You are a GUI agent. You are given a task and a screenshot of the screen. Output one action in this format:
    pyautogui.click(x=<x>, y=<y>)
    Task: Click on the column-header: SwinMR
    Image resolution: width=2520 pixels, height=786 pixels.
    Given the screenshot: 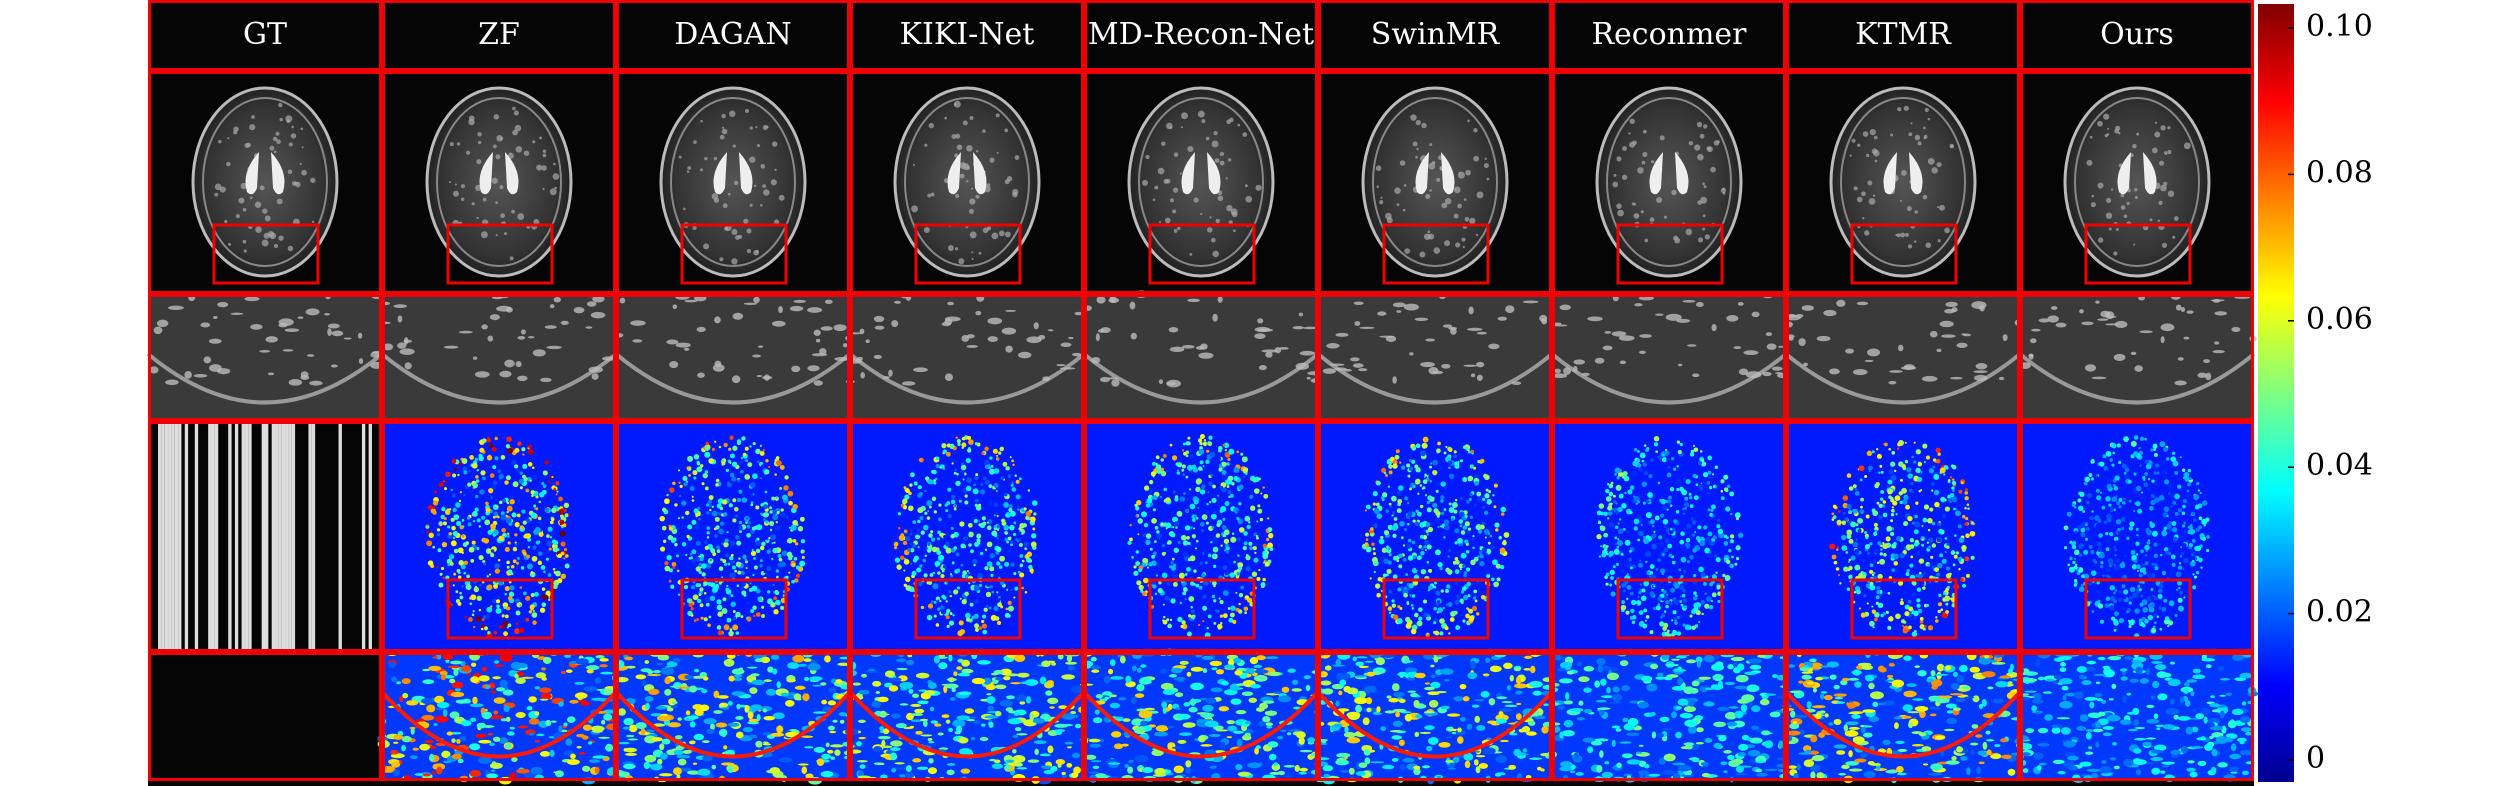 What is the action you would take?
    pyautogui.click(x=1436, y=34)
    